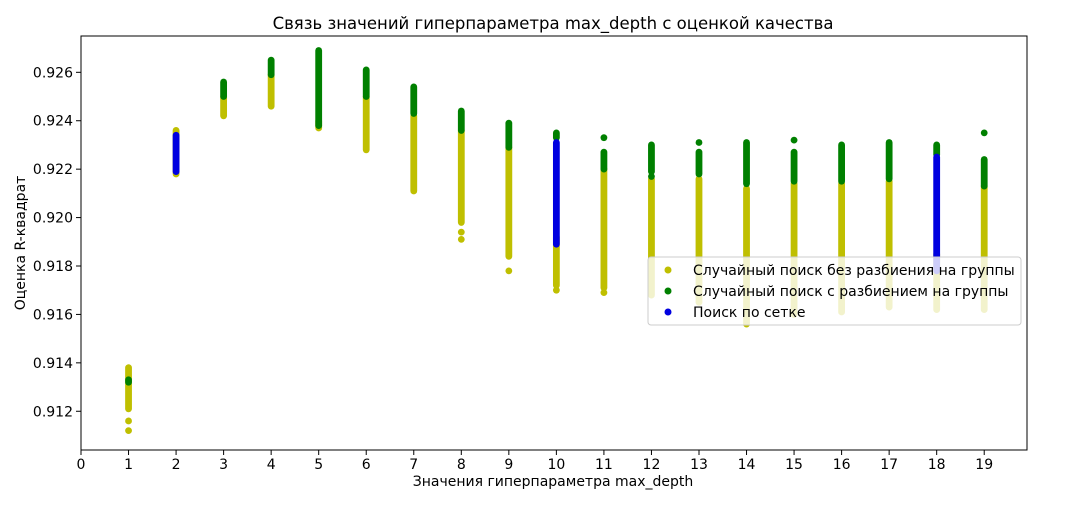 The height and width of the screenshot is (508, 1080). I want to click on x-axis-label: Значения гиперпараметра max_depth, so click(553, 482).